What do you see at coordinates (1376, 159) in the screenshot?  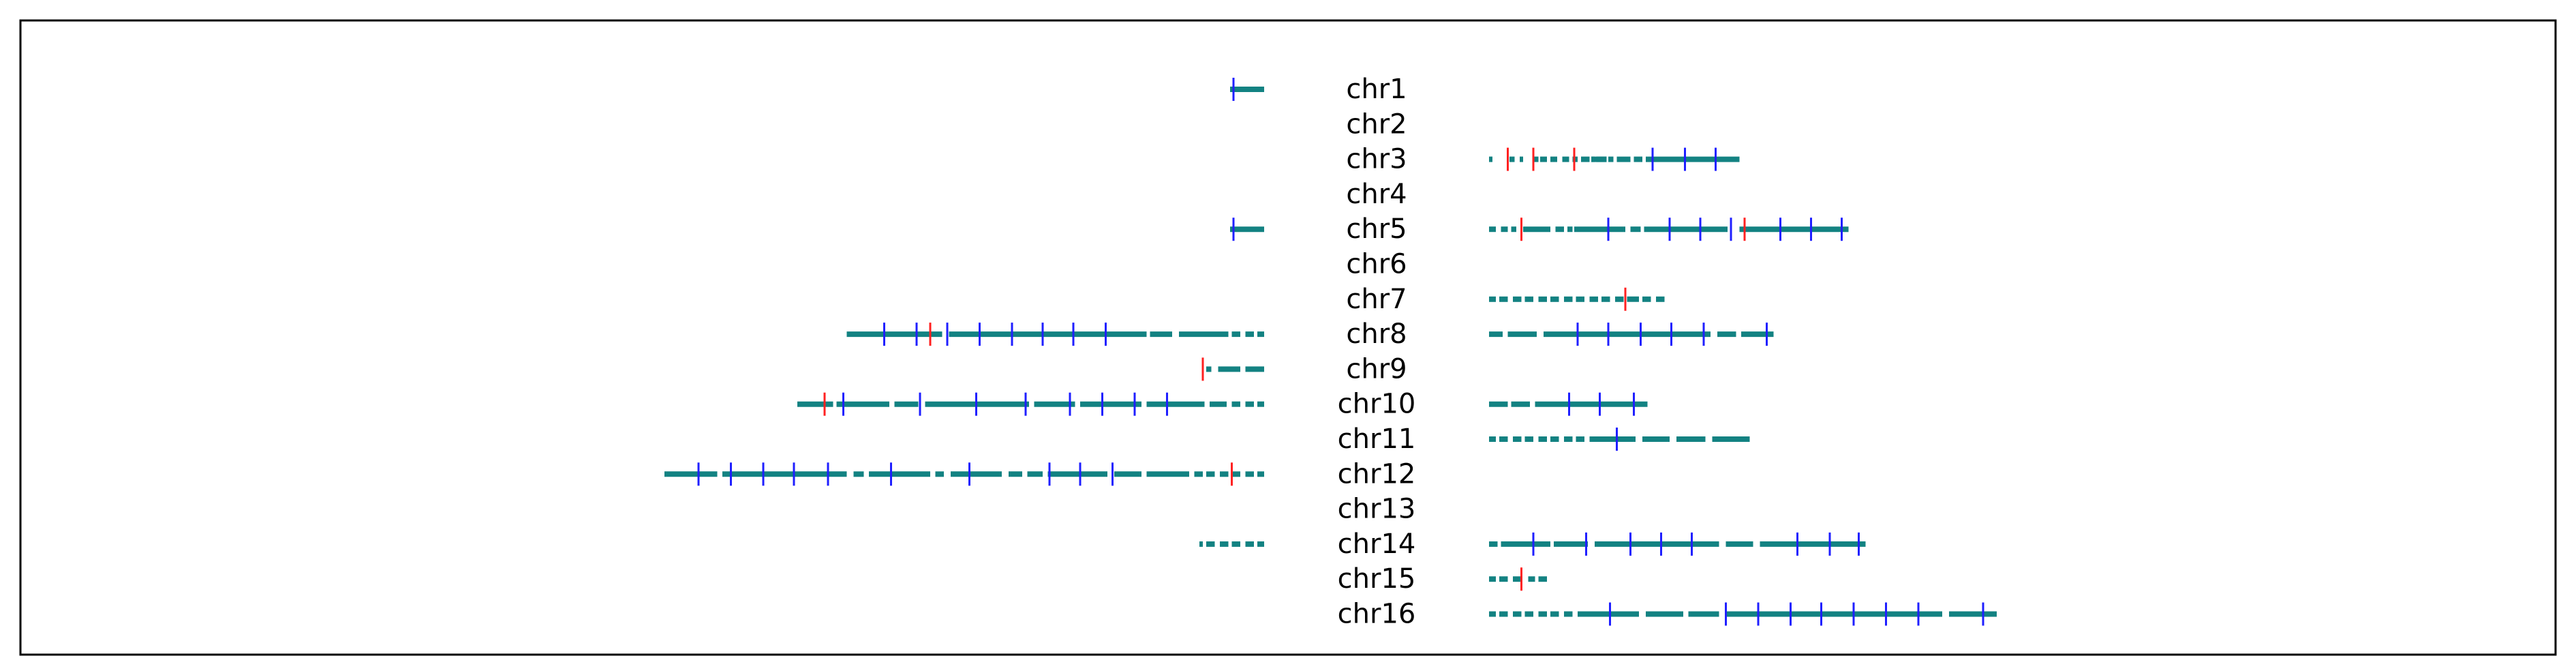 I see `chromosome-label: chr3` at bounding box center [1376, 159].